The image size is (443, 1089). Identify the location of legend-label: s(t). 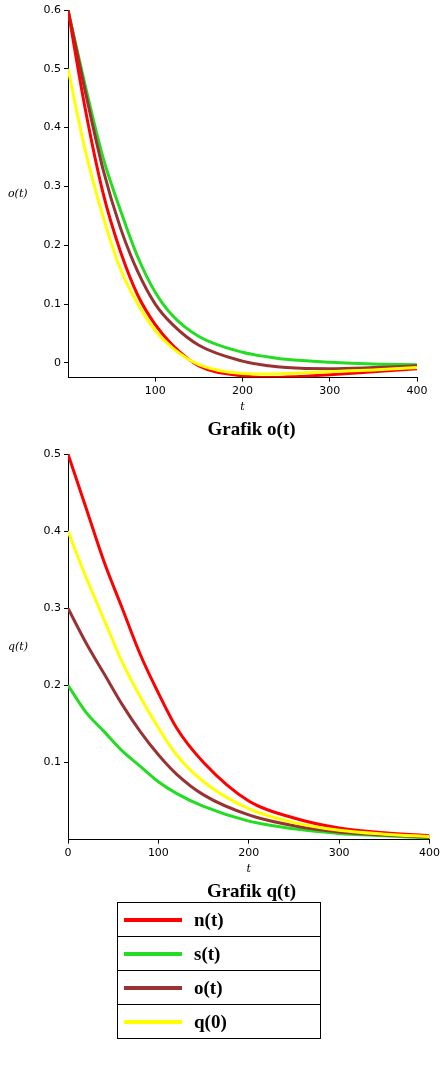
(254, 953).